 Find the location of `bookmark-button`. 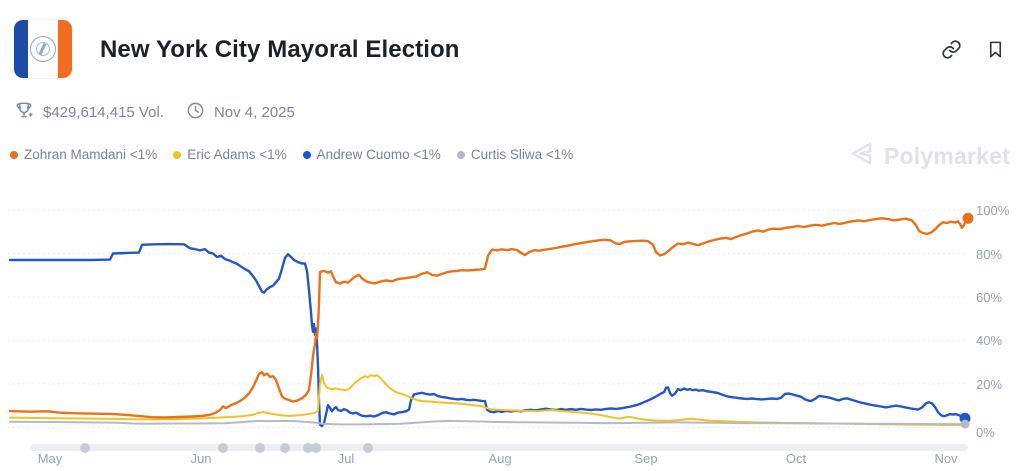

bookmark-button is located at coordinates (995, 51).